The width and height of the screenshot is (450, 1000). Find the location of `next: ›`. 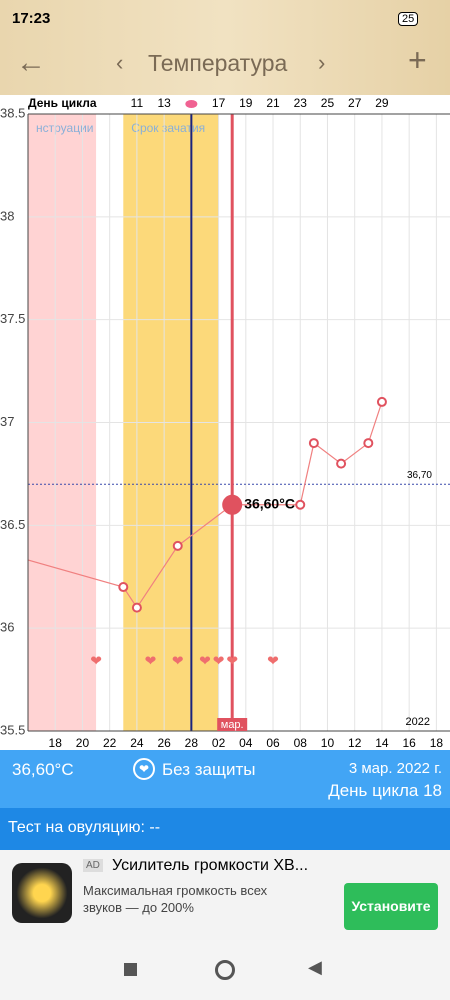

next: › is located at coordinates (322, 62).